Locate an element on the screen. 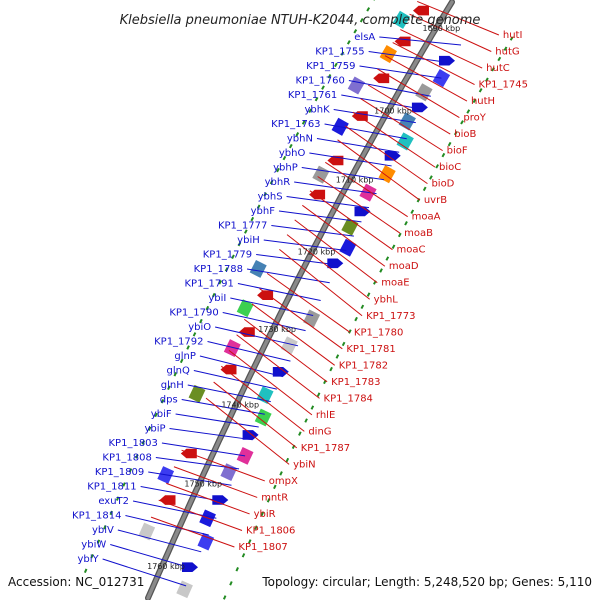  reverse-gene-label: rhlE is located at coordinates (325, 415).